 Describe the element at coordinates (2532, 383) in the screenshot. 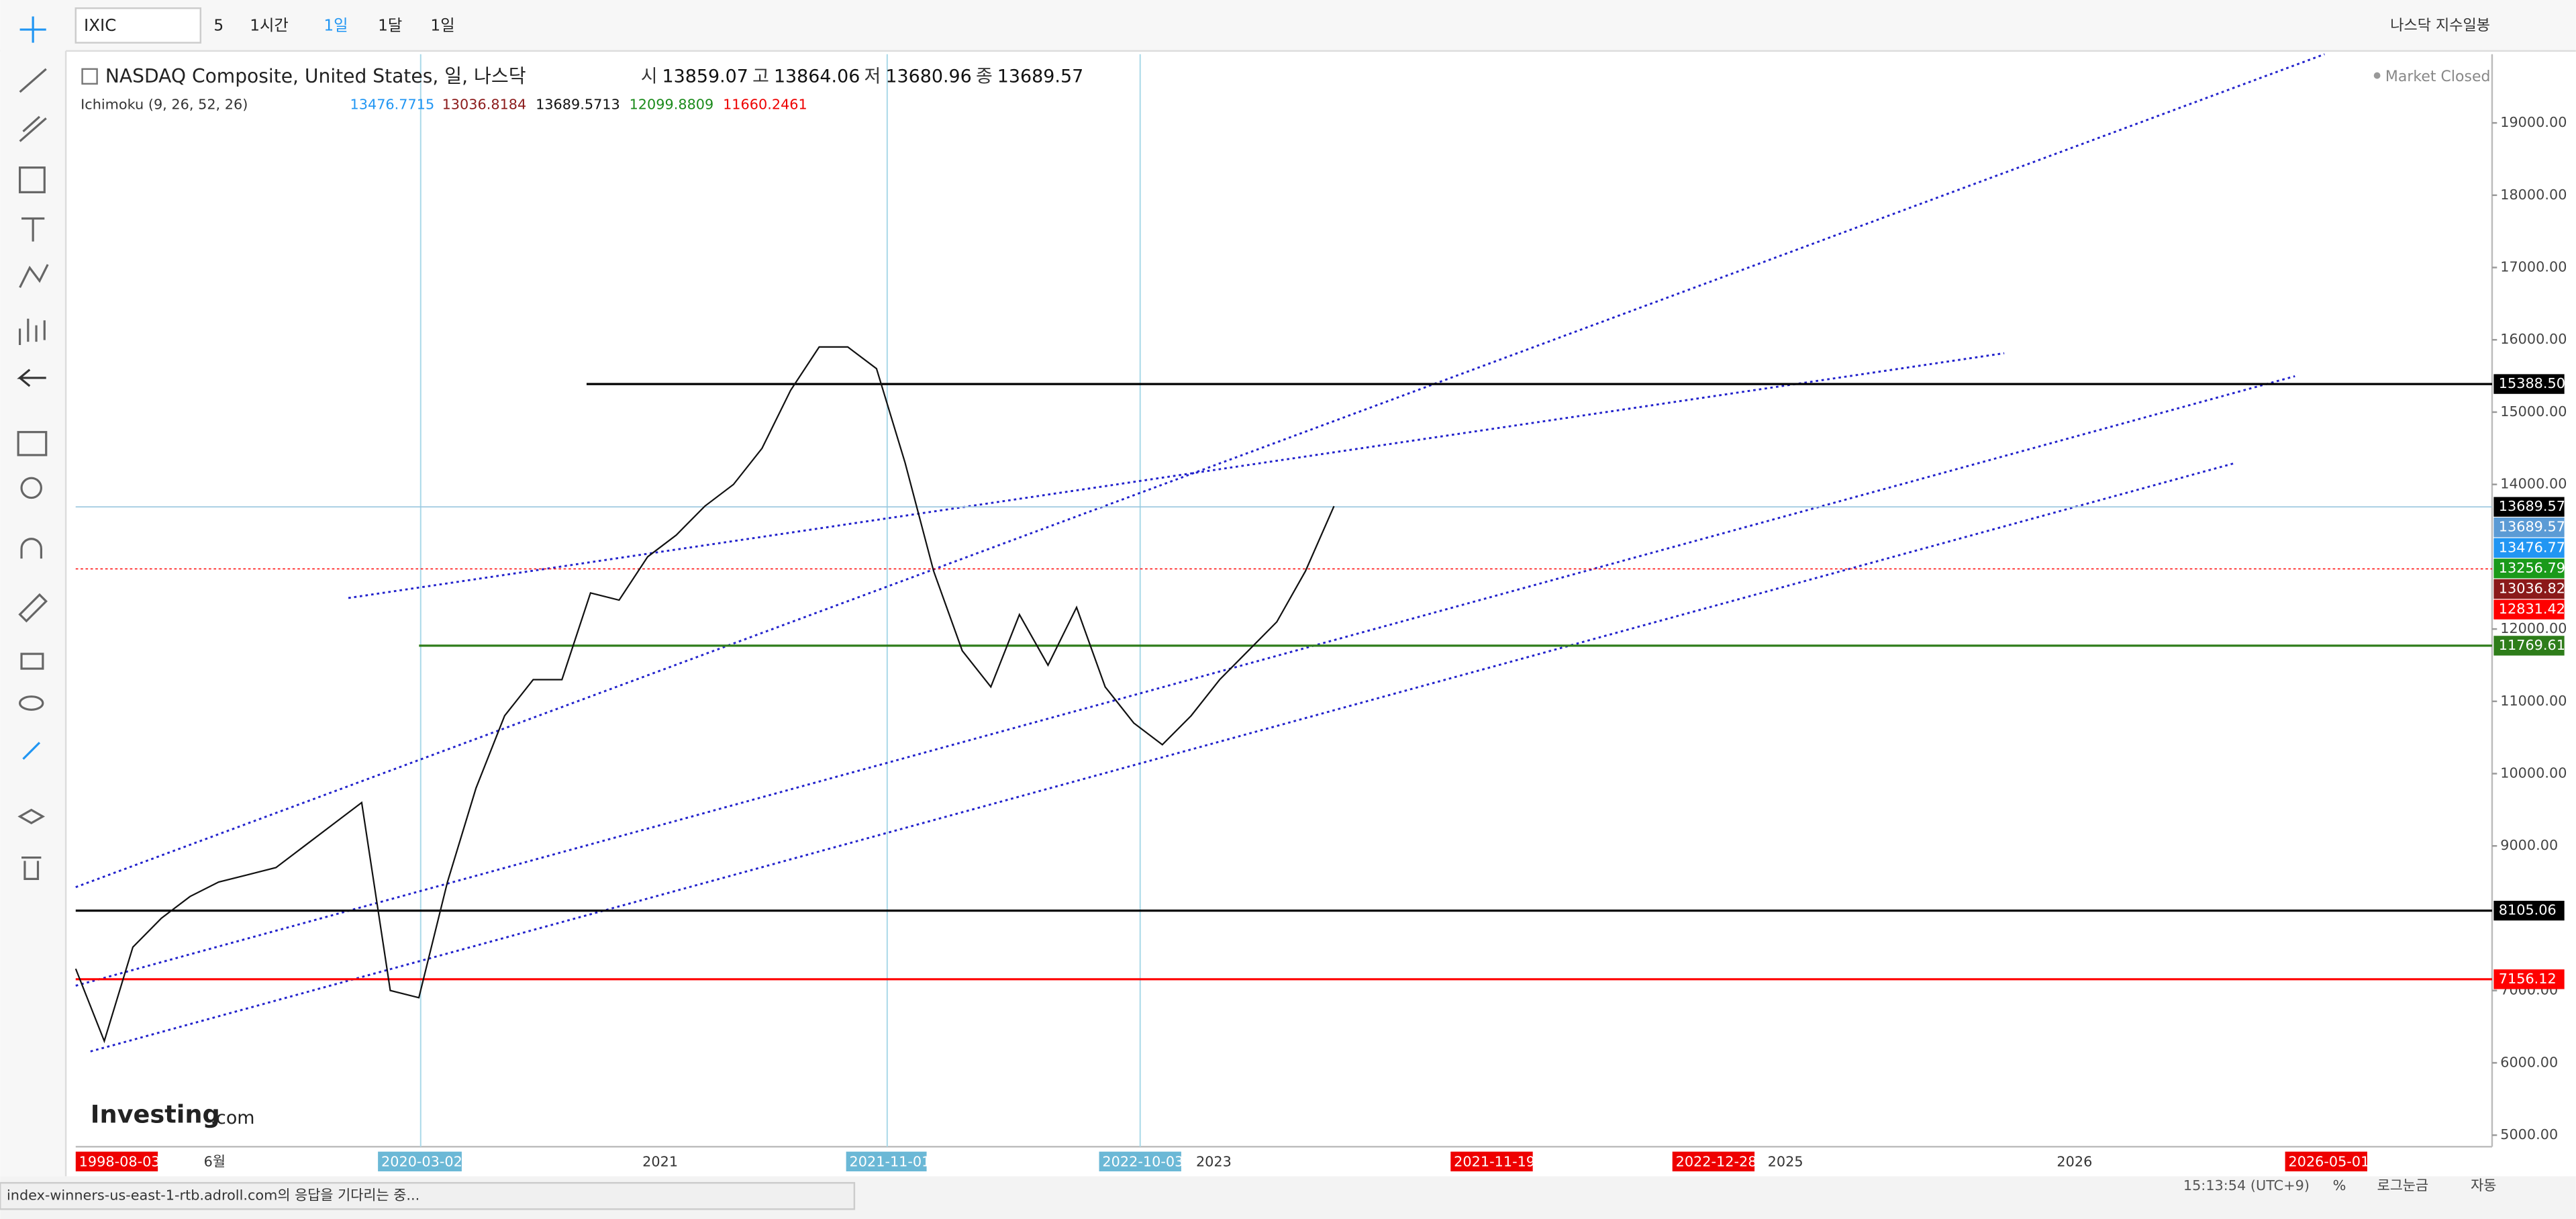

I see `price-tag-label: 15388.50` at that location.